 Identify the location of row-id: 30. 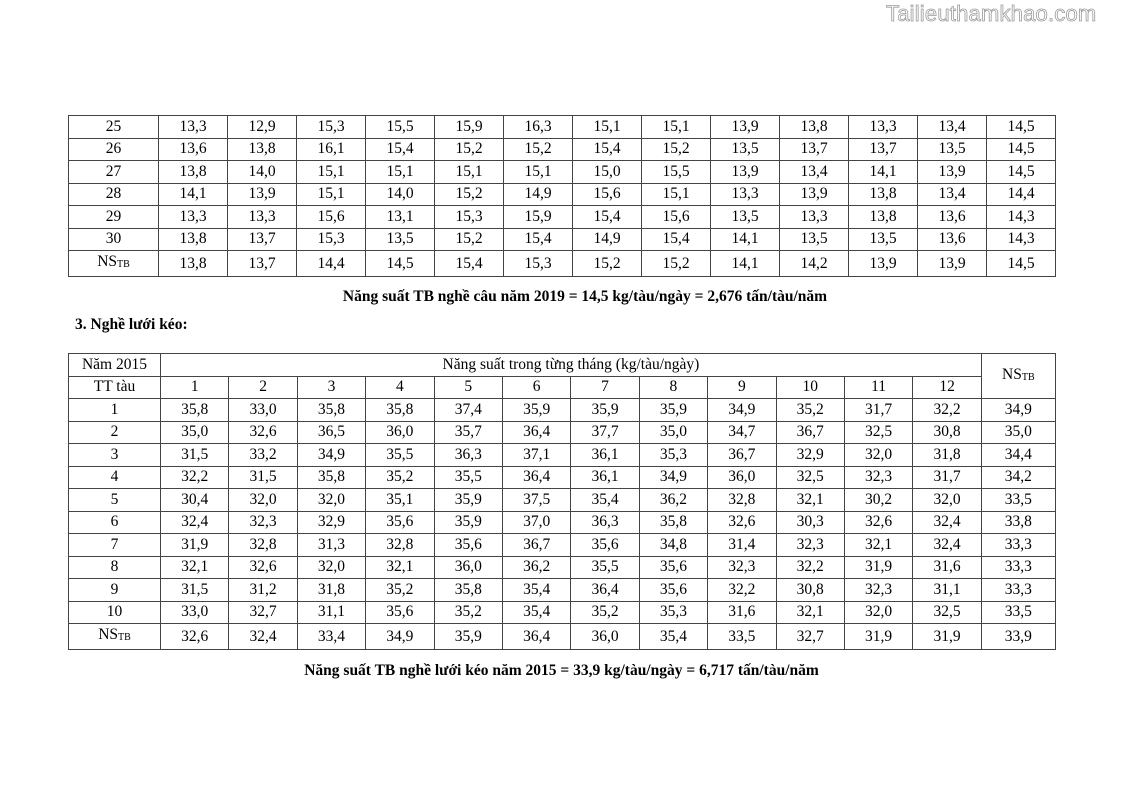
(113, 239).